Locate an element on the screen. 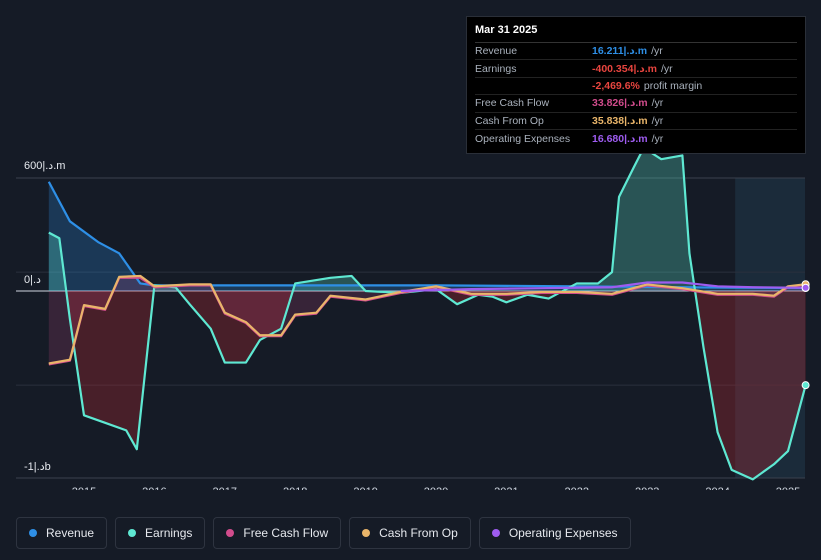  legend-item-free-cash-flow: Free Cash Flow is located at coordinates (277, 533).